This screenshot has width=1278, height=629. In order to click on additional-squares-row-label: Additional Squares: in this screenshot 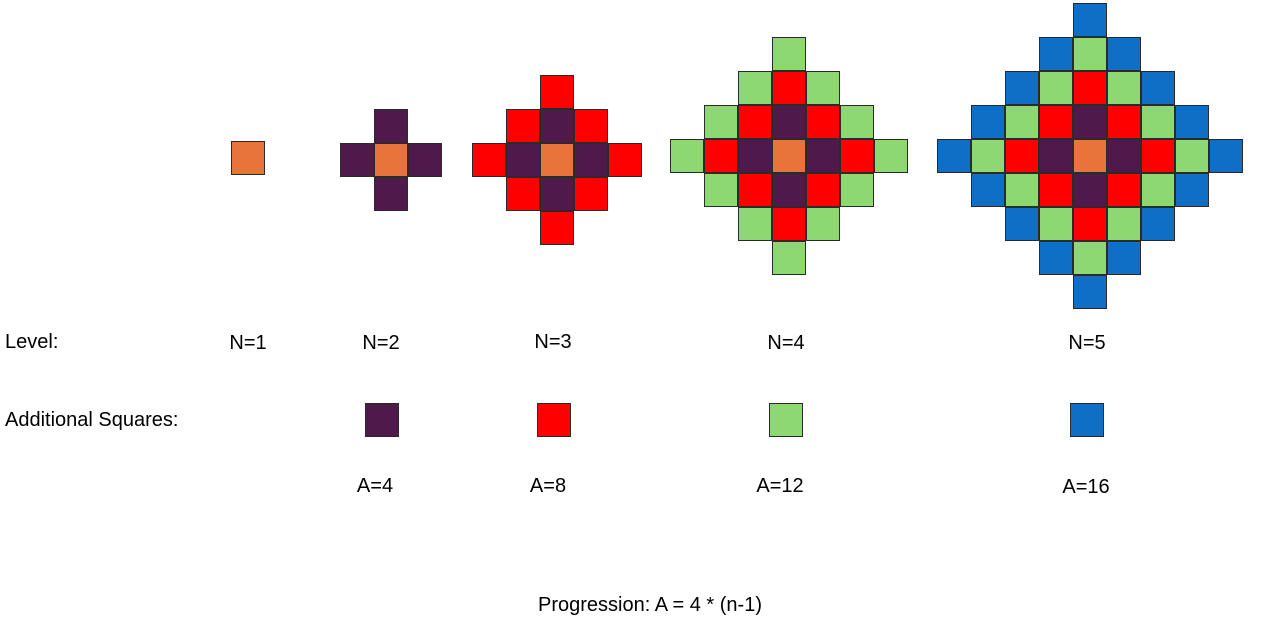, I will do `click(92, 420)`.